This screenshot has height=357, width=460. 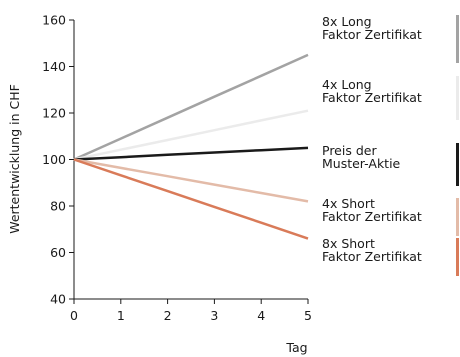 What do you see at coordinates (348, 203) in the screenshot?
I see `legend-label-line: 4x Short` at bounding box center [348, 203].